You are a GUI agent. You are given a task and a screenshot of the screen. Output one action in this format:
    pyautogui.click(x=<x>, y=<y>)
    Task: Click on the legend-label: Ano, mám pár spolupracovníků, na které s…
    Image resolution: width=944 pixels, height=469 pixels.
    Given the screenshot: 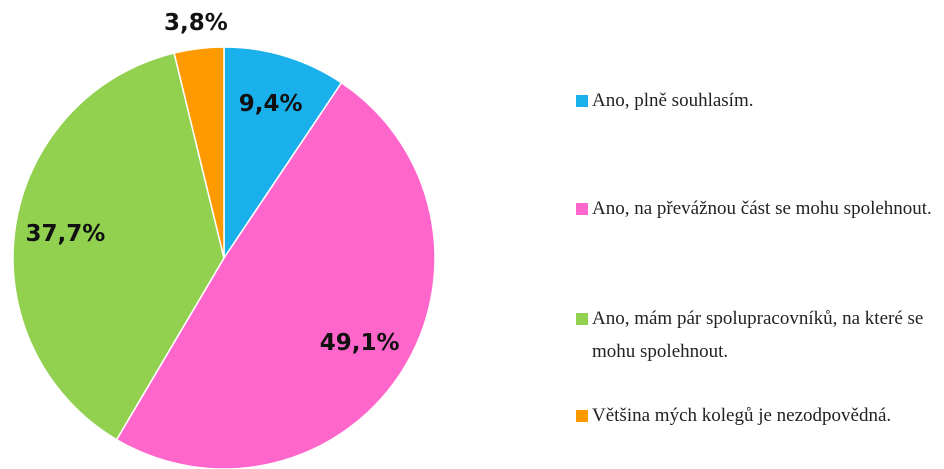 What is the action you would take?
    pyautogui.click(x=758, y=335)
    